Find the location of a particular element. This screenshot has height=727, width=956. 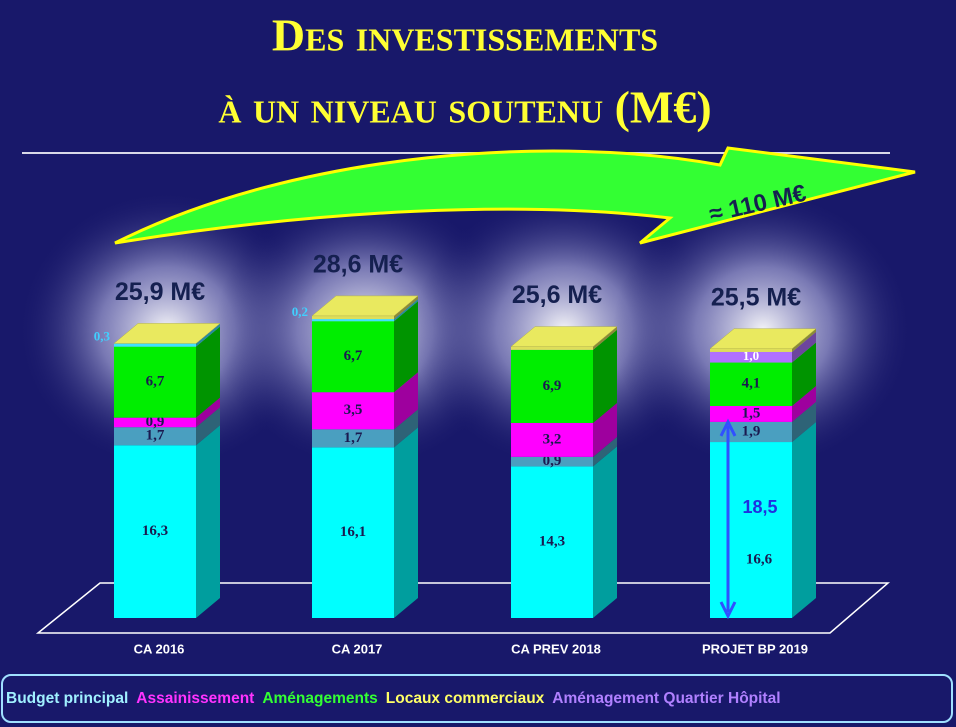

segment-label: 1,5 is located at coordinates (751, 413).